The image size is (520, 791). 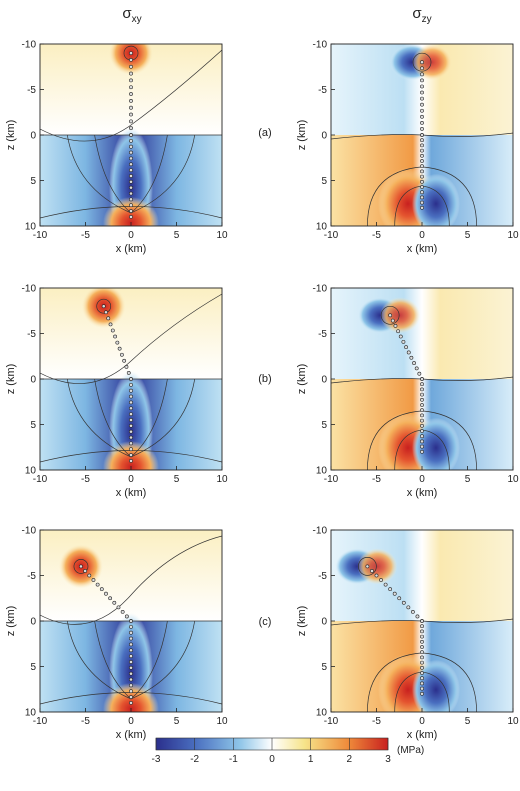 I want to click on x-tick-label: 5, so click(x=468, y=721).